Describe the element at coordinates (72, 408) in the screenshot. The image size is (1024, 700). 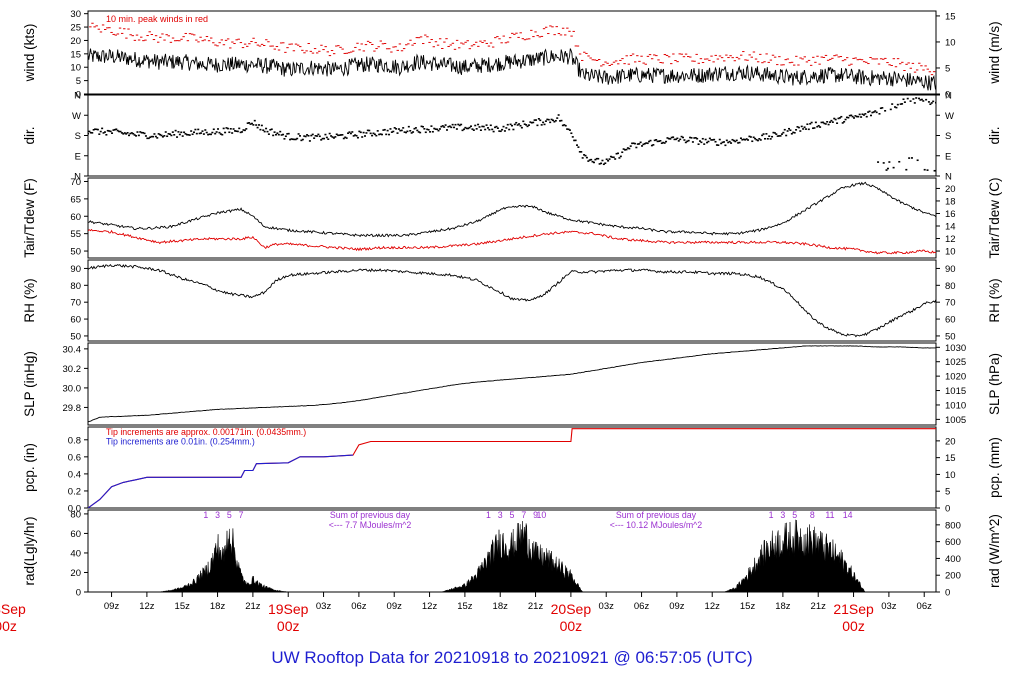
I see `y-tick-label-left: 29.8` at that location.